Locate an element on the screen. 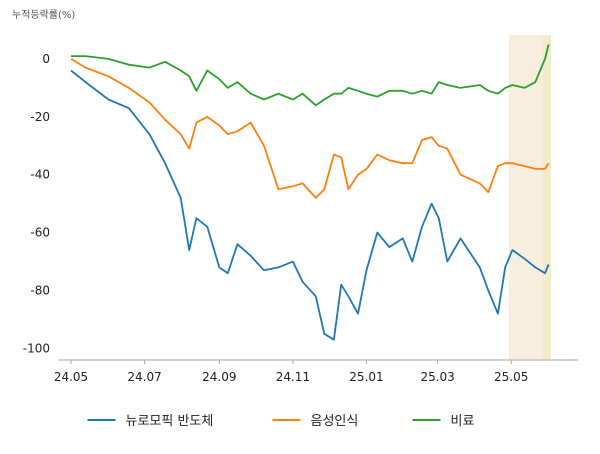 Image resolution: width=600 pixels, height=454 pixels. y-tick-label: -80 is located at coordinates (40, 291).